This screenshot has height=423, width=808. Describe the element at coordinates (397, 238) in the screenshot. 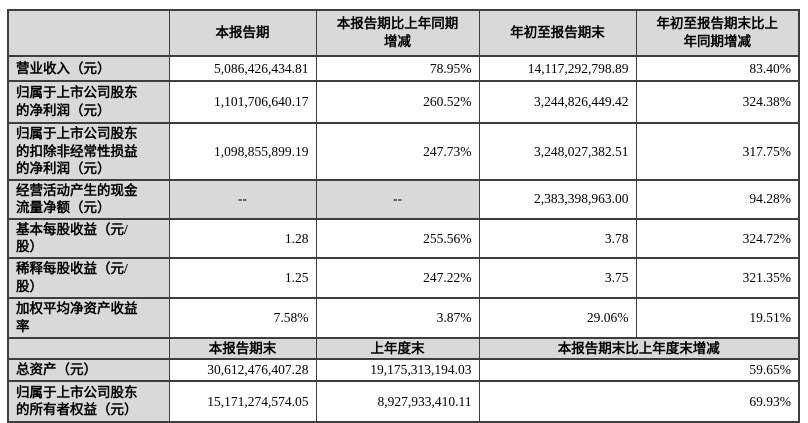

I see `value-yoy: 255.56%` at that location.